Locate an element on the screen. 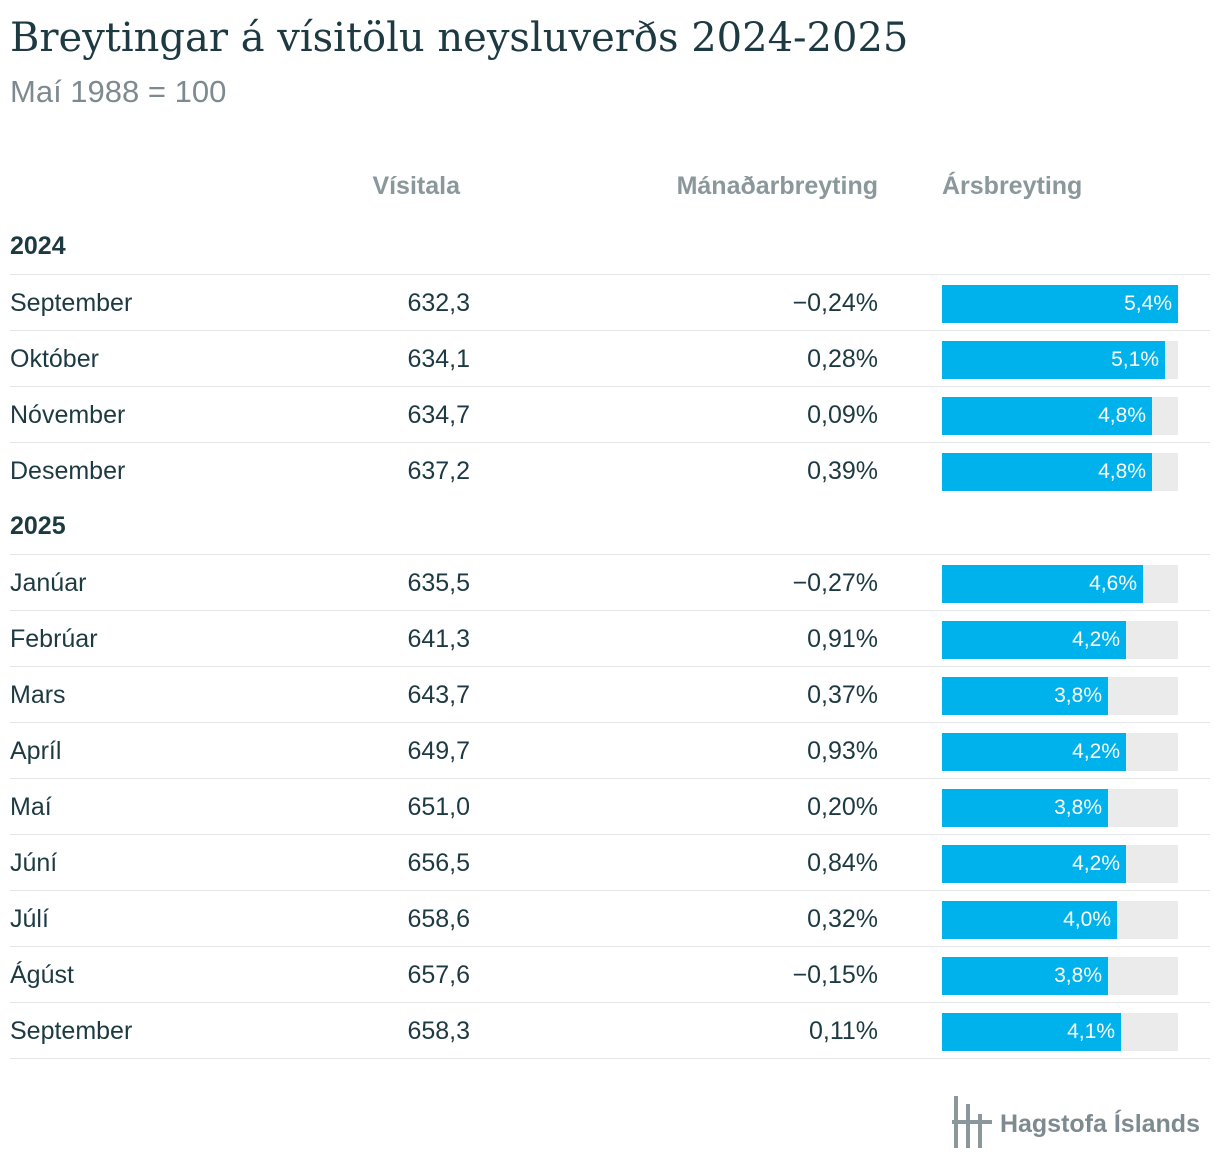 The width and height of the screenshot is (1220, 1174). annual-bar: 5,4% is located at coordinates (1060, 304).